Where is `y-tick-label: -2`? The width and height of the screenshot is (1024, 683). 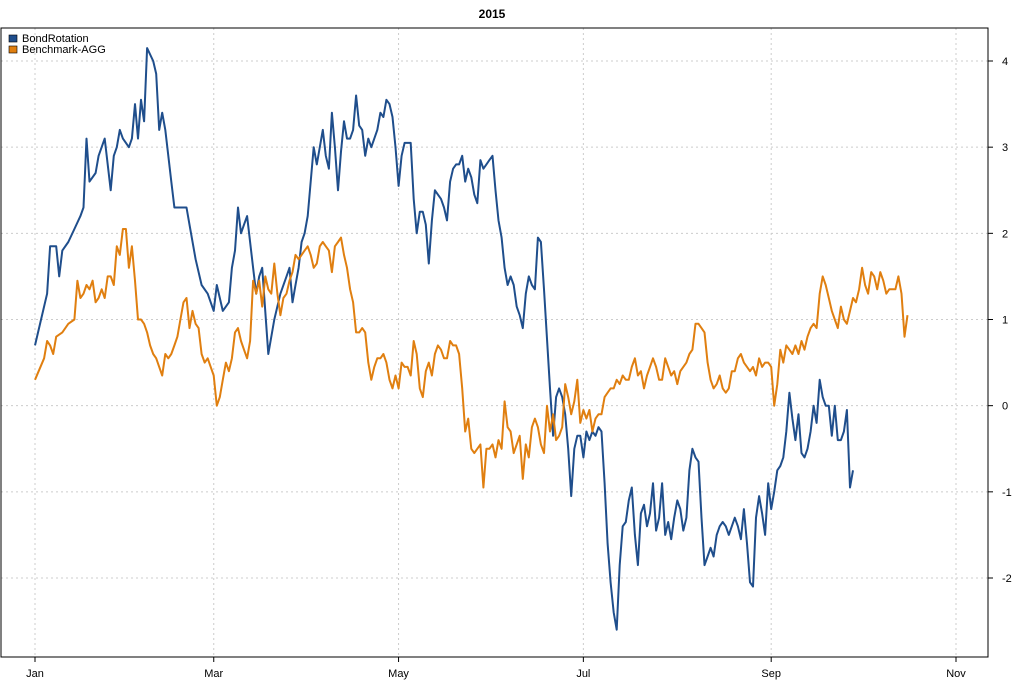 y-tick-label: -2 is located at coordinates (1007, 579).